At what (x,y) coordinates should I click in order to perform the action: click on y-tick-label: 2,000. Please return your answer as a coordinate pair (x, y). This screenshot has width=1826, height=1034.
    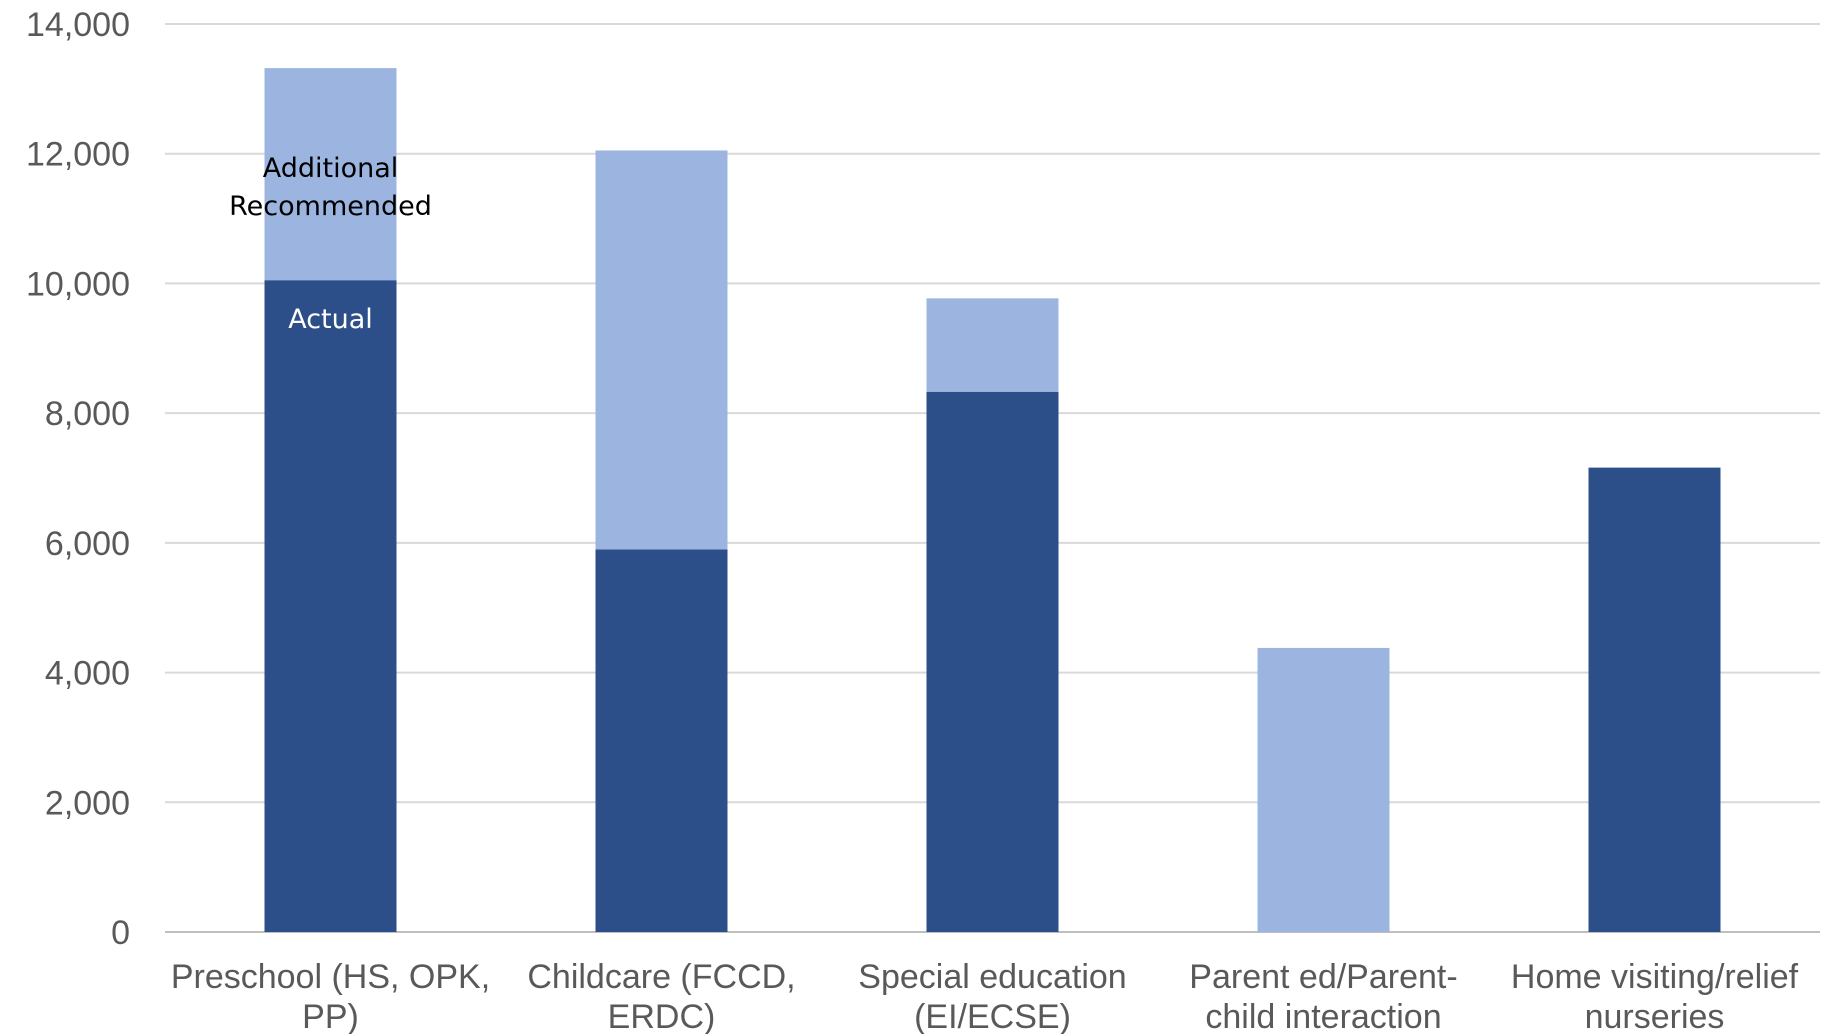
    Looking at the image, I should click on (87, 803).